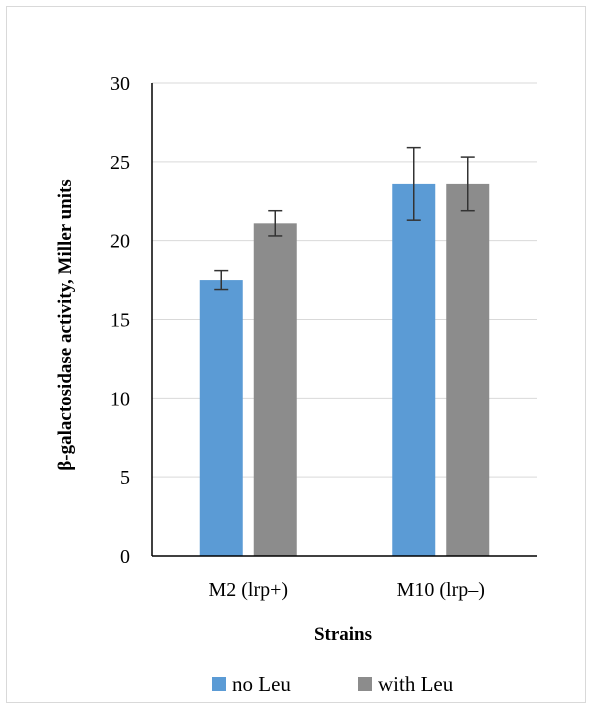 This screenshot has height=712, width=596. Describe the element at coordinates (346, 590) in the screenshot. I see `x-axis-ticks: M2 (lrp+) M10 (lrp–)` at that location.